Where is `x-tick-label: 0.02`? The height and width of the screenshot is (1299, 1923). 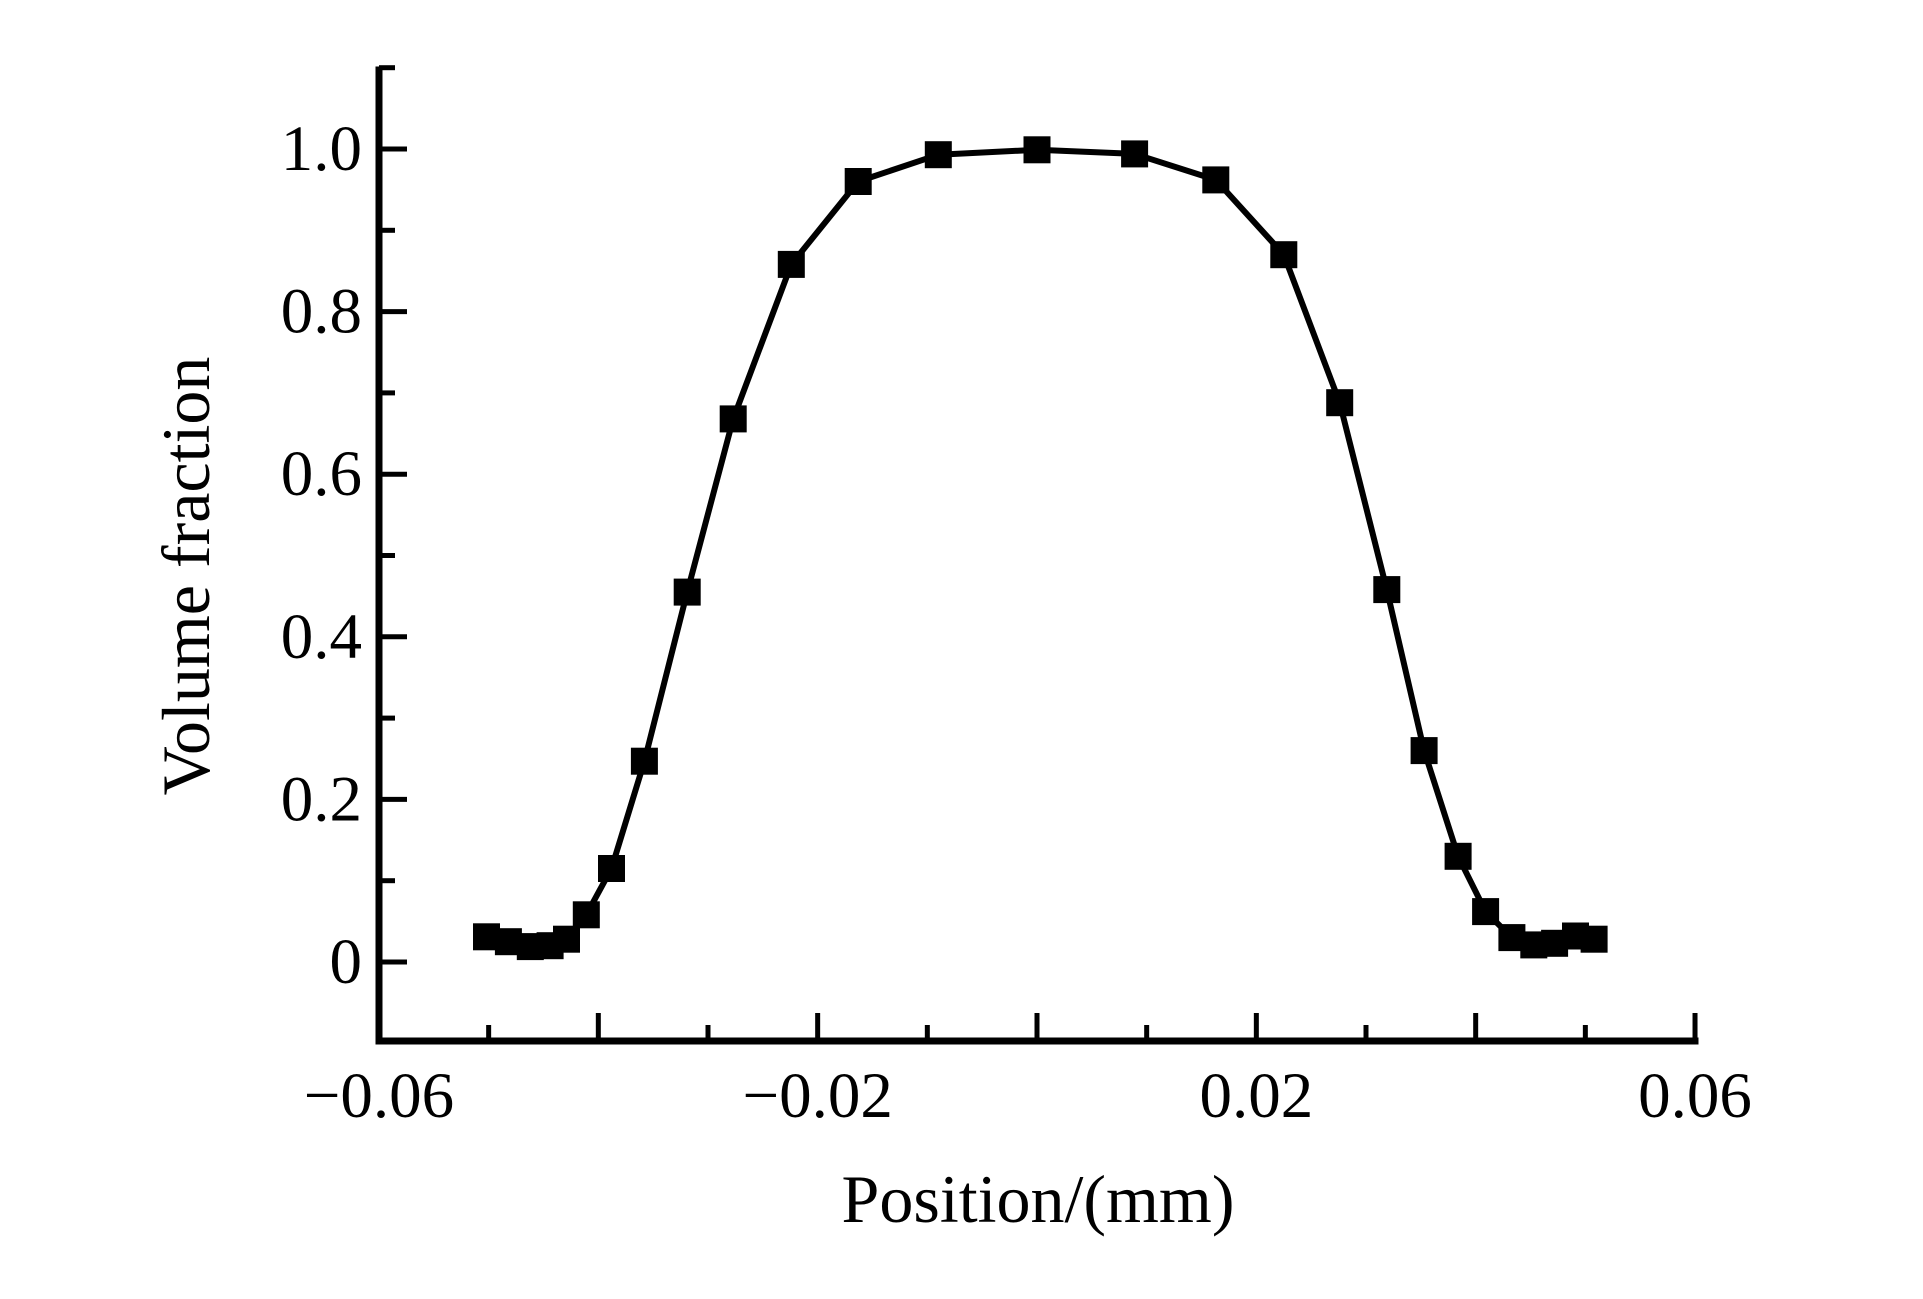
x-tick-label: 0.02 is located at coordinates (1256, 1096).